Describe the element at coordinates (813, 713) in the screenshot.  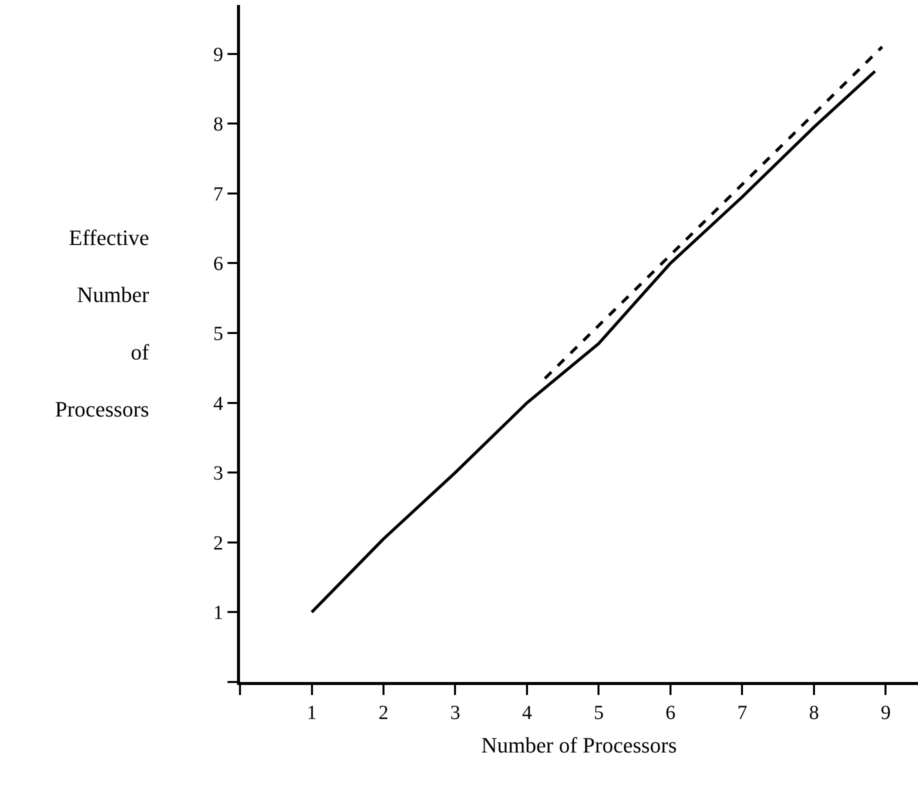
I see `x-tick-label: 8` at that location.